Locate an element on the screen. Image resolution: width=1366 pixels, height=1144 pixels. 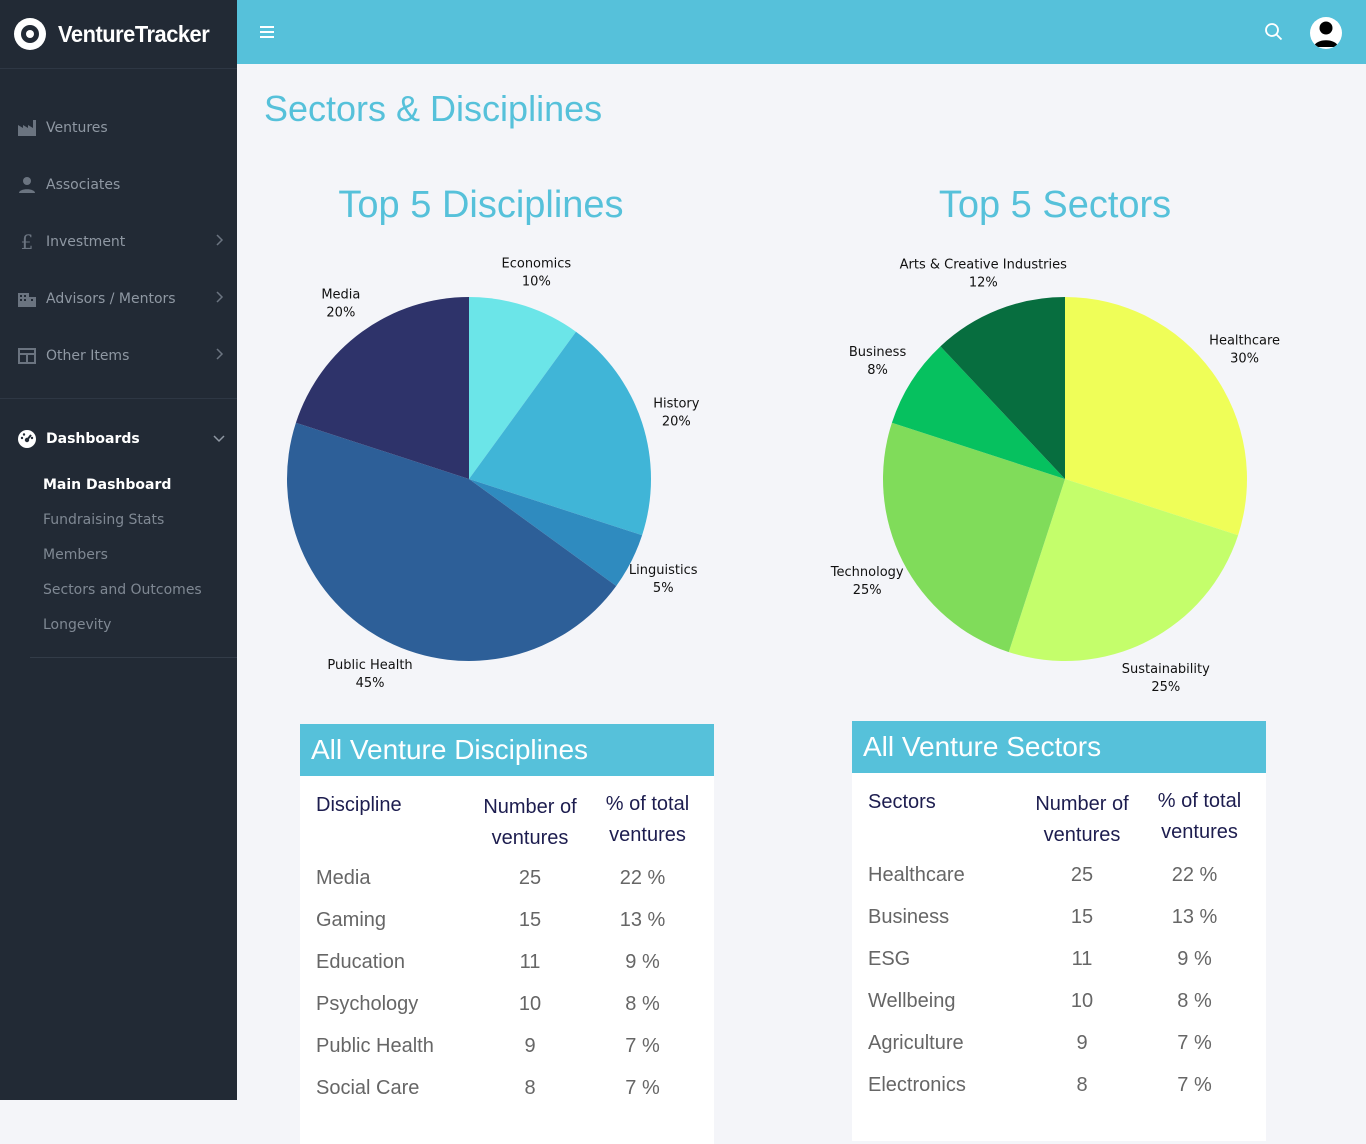
row-name: ESG is located at coordinates (889, 959).